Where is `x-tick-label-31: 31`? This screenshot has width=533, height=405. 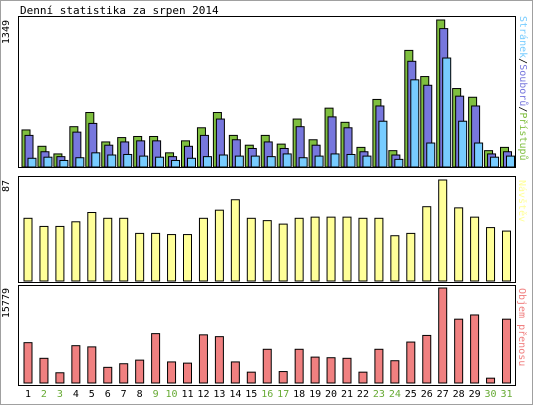
x-tick-label-31: 31 is located at coordinates (506, 394).